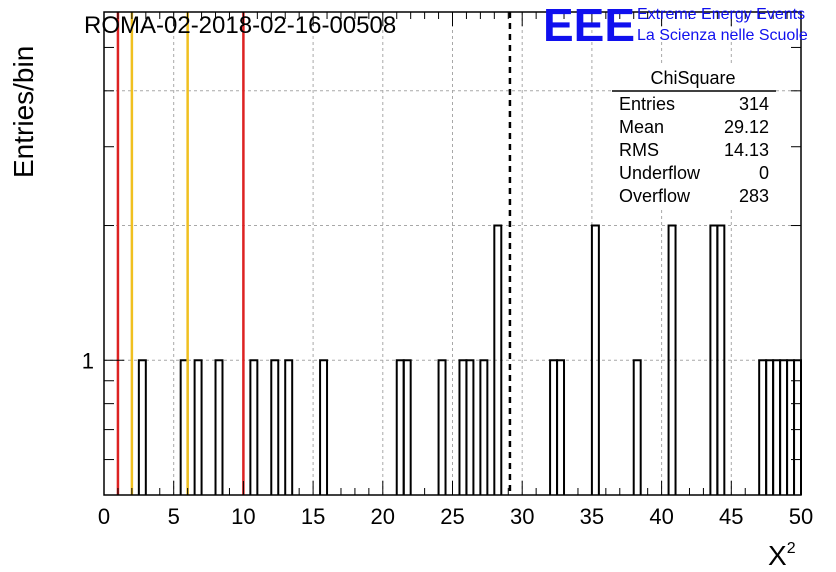 The height and width of the screenshot is (572, 836). Describe the element at coordinates (647, 104) in the screenshot. I see `stats-label-entries: Entries` at that location.